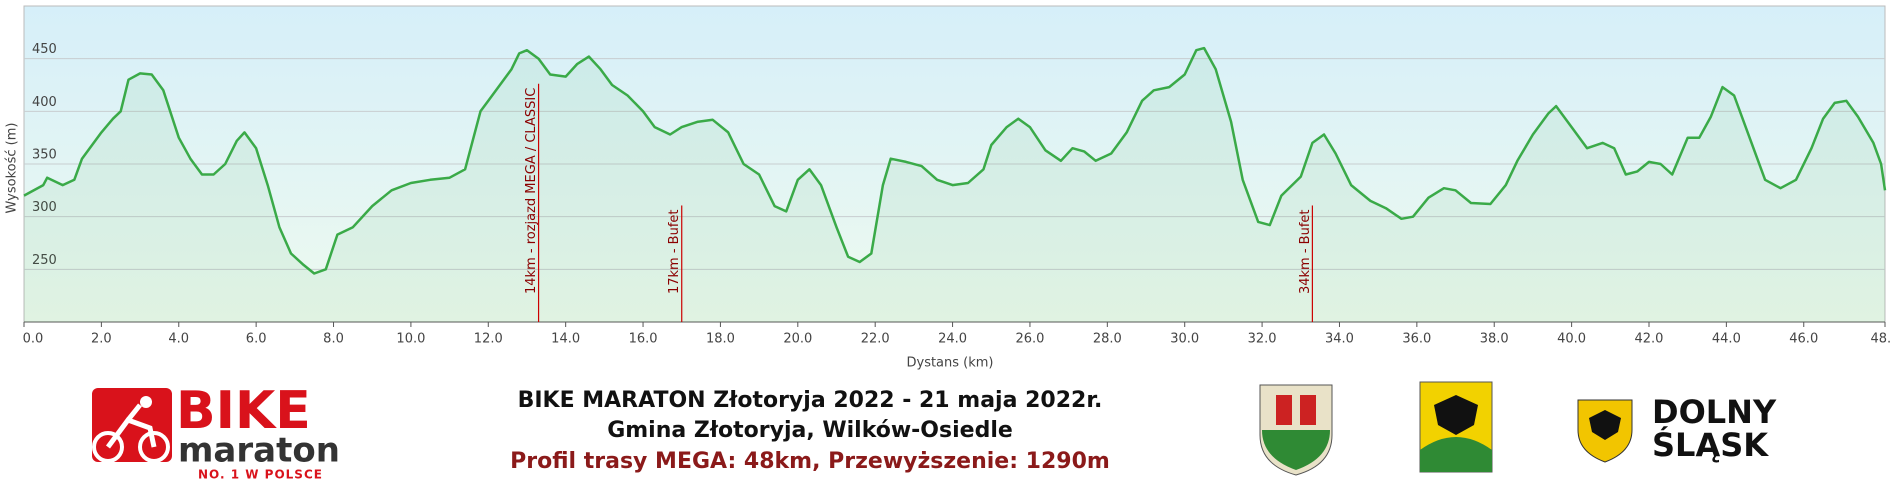 This screenshot has height=495, width=1892. What do you see at coordinates (1339, 339) in the screenshot?
I see `x-tick-label: 34.0` at bounding box center [1339, 339].